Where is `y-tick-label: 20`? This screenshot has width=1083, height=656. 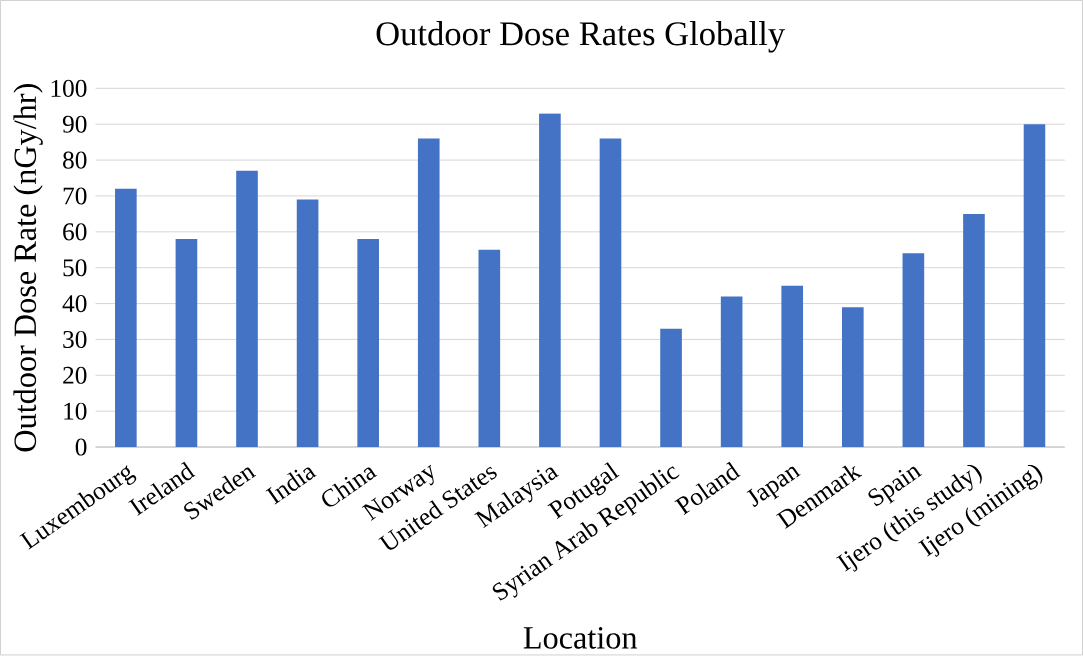 y-tick-label: 20 is located at coordinates (75, 375).